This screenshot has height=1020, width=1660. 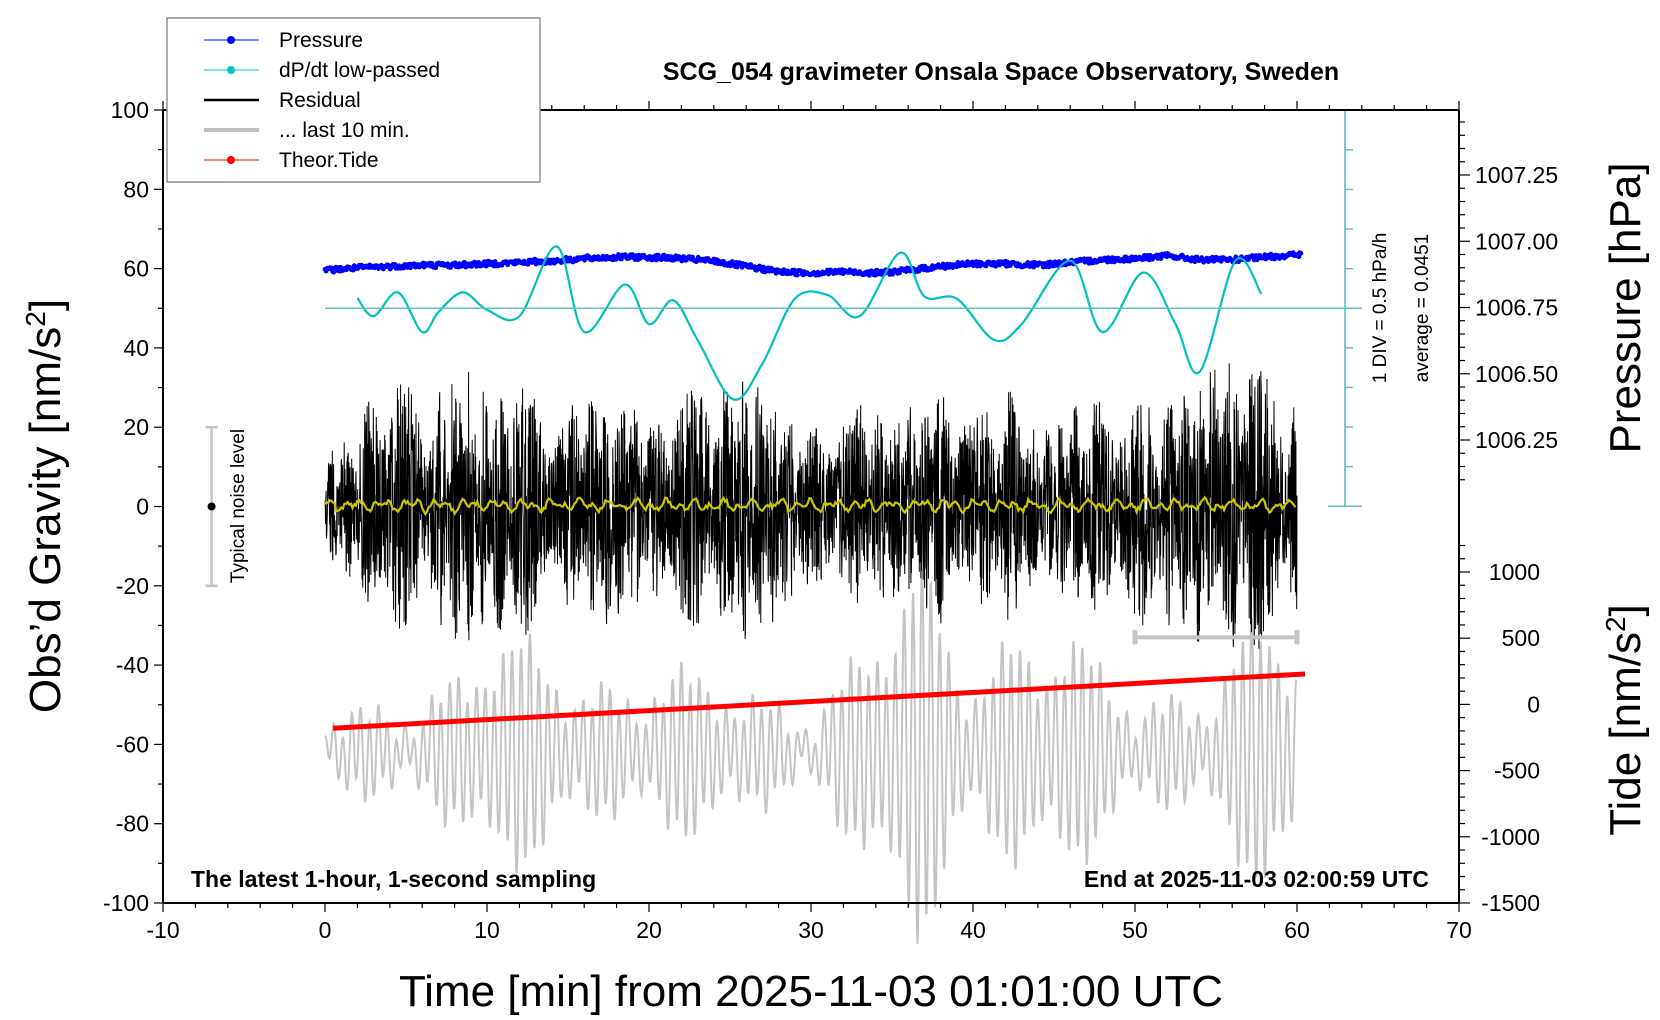 I want to click on y-left-tick-label: -100, so click(x=126, y=903).